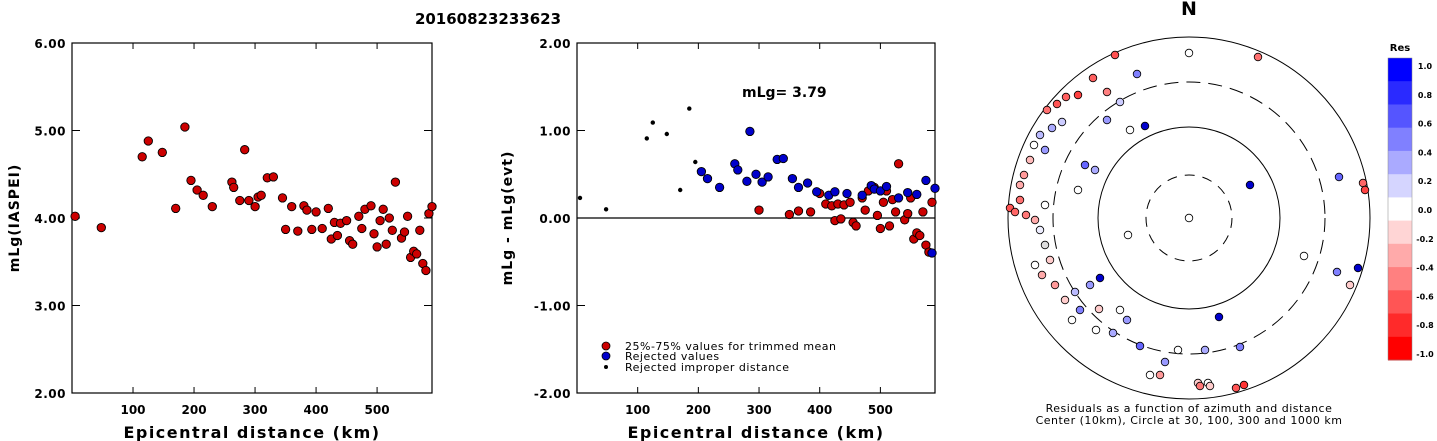  Describe the element at coordinates (1425, 181) in the screenshot. I see `colorbar-tick-label: 0.2` at that location.